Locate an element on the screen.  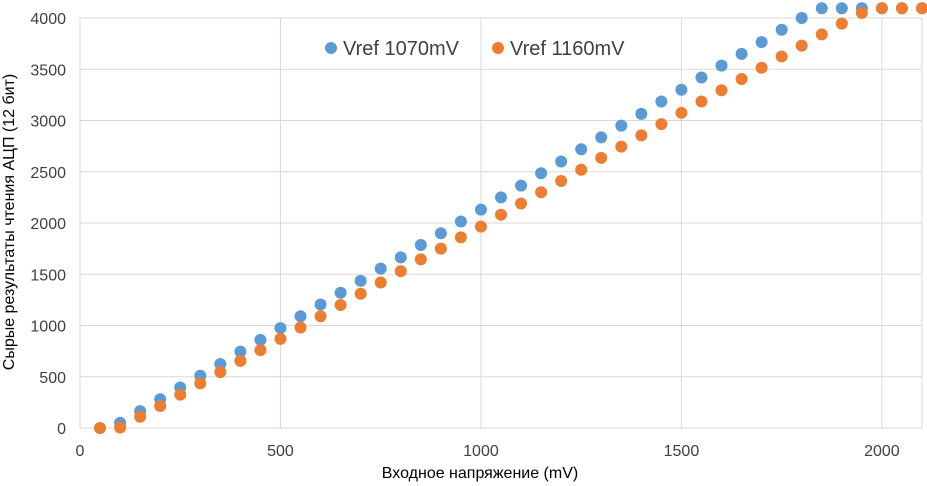
y-tick-label: 0 is located at coordinates (61, 429).